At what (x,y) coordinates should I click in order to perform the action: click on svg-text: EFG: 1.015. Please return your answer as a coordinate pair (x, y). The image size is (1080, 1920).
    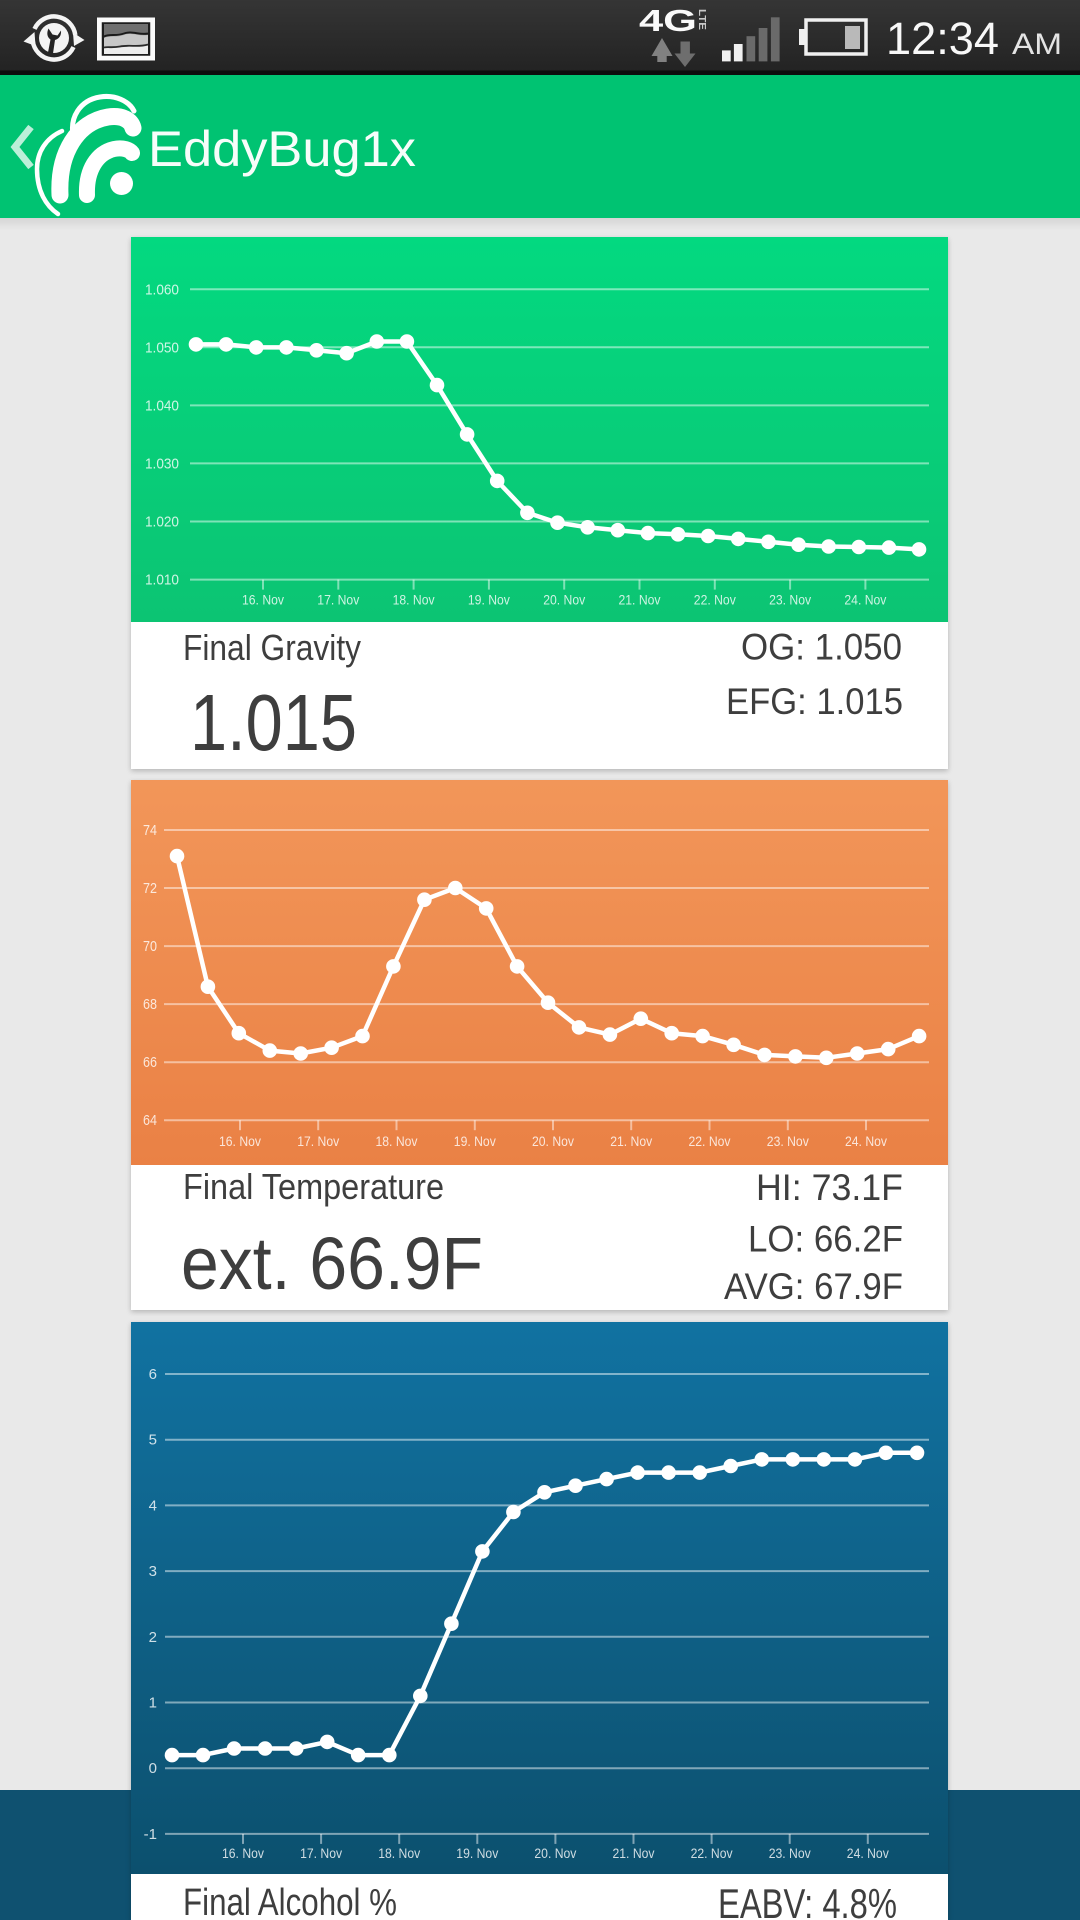
    Looking at the image, I should click on (814, 701).